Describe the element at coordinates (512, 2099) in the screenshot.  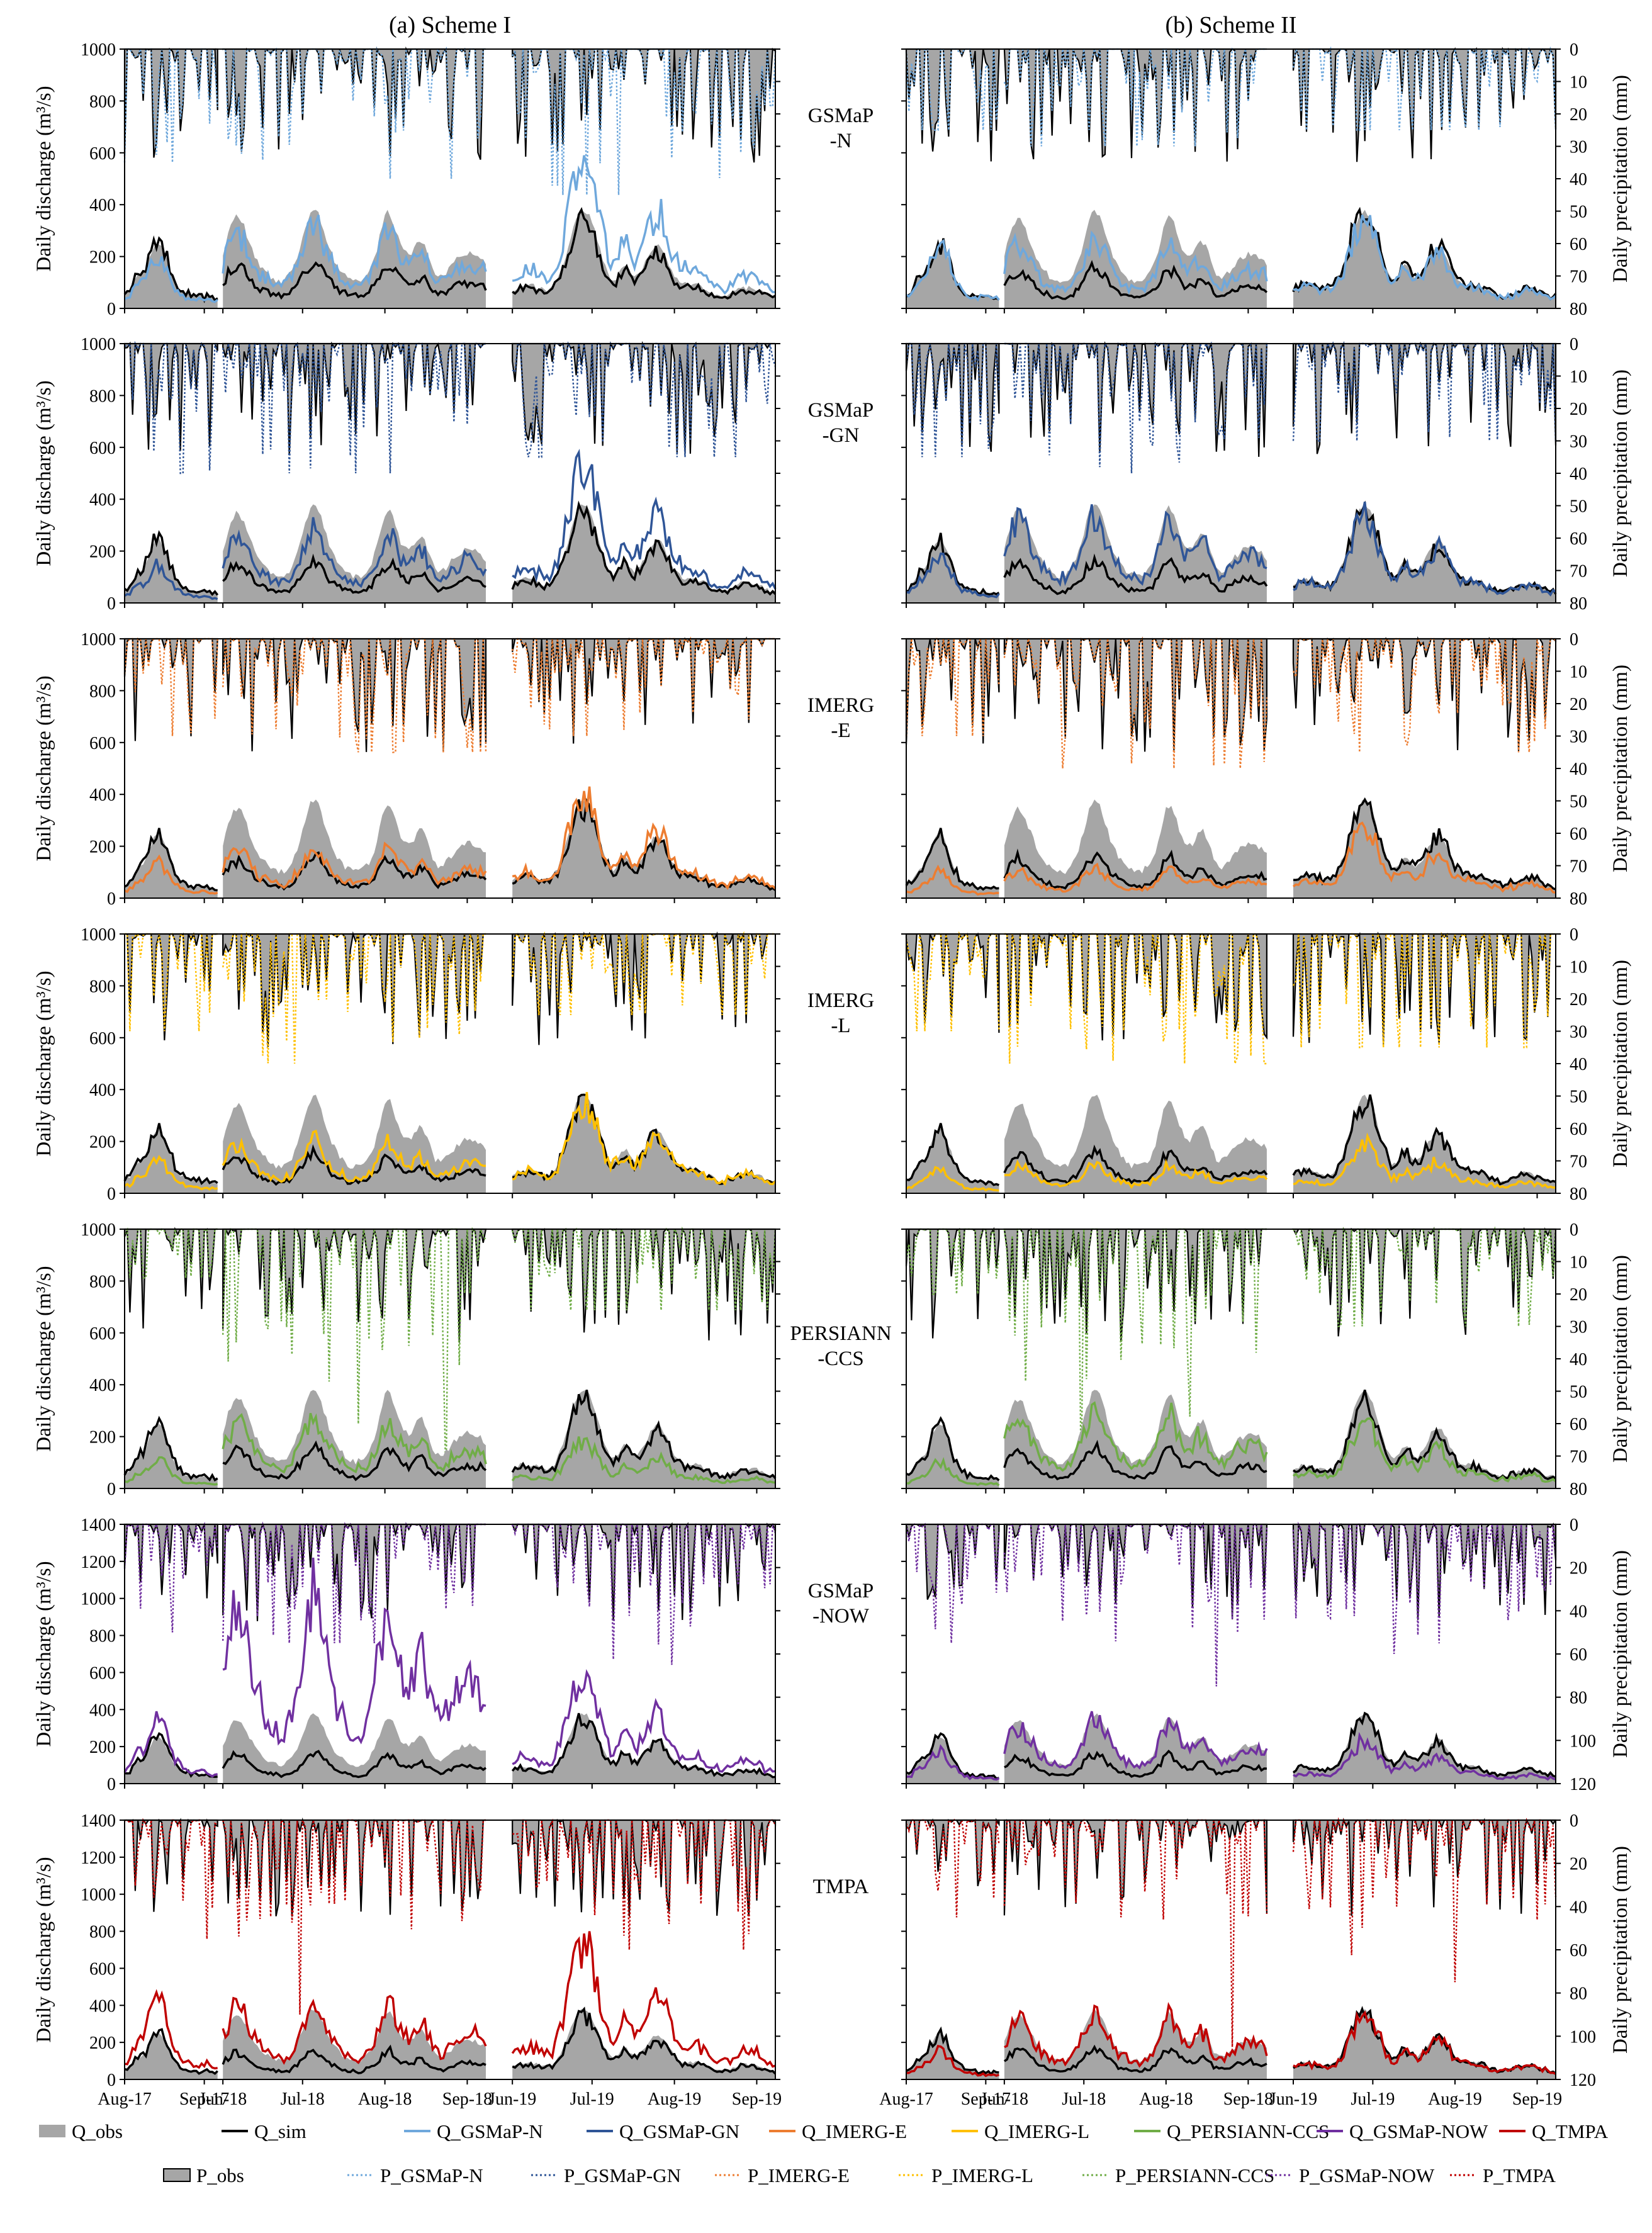
I see `x-tick-label: Jun-19` at that location.